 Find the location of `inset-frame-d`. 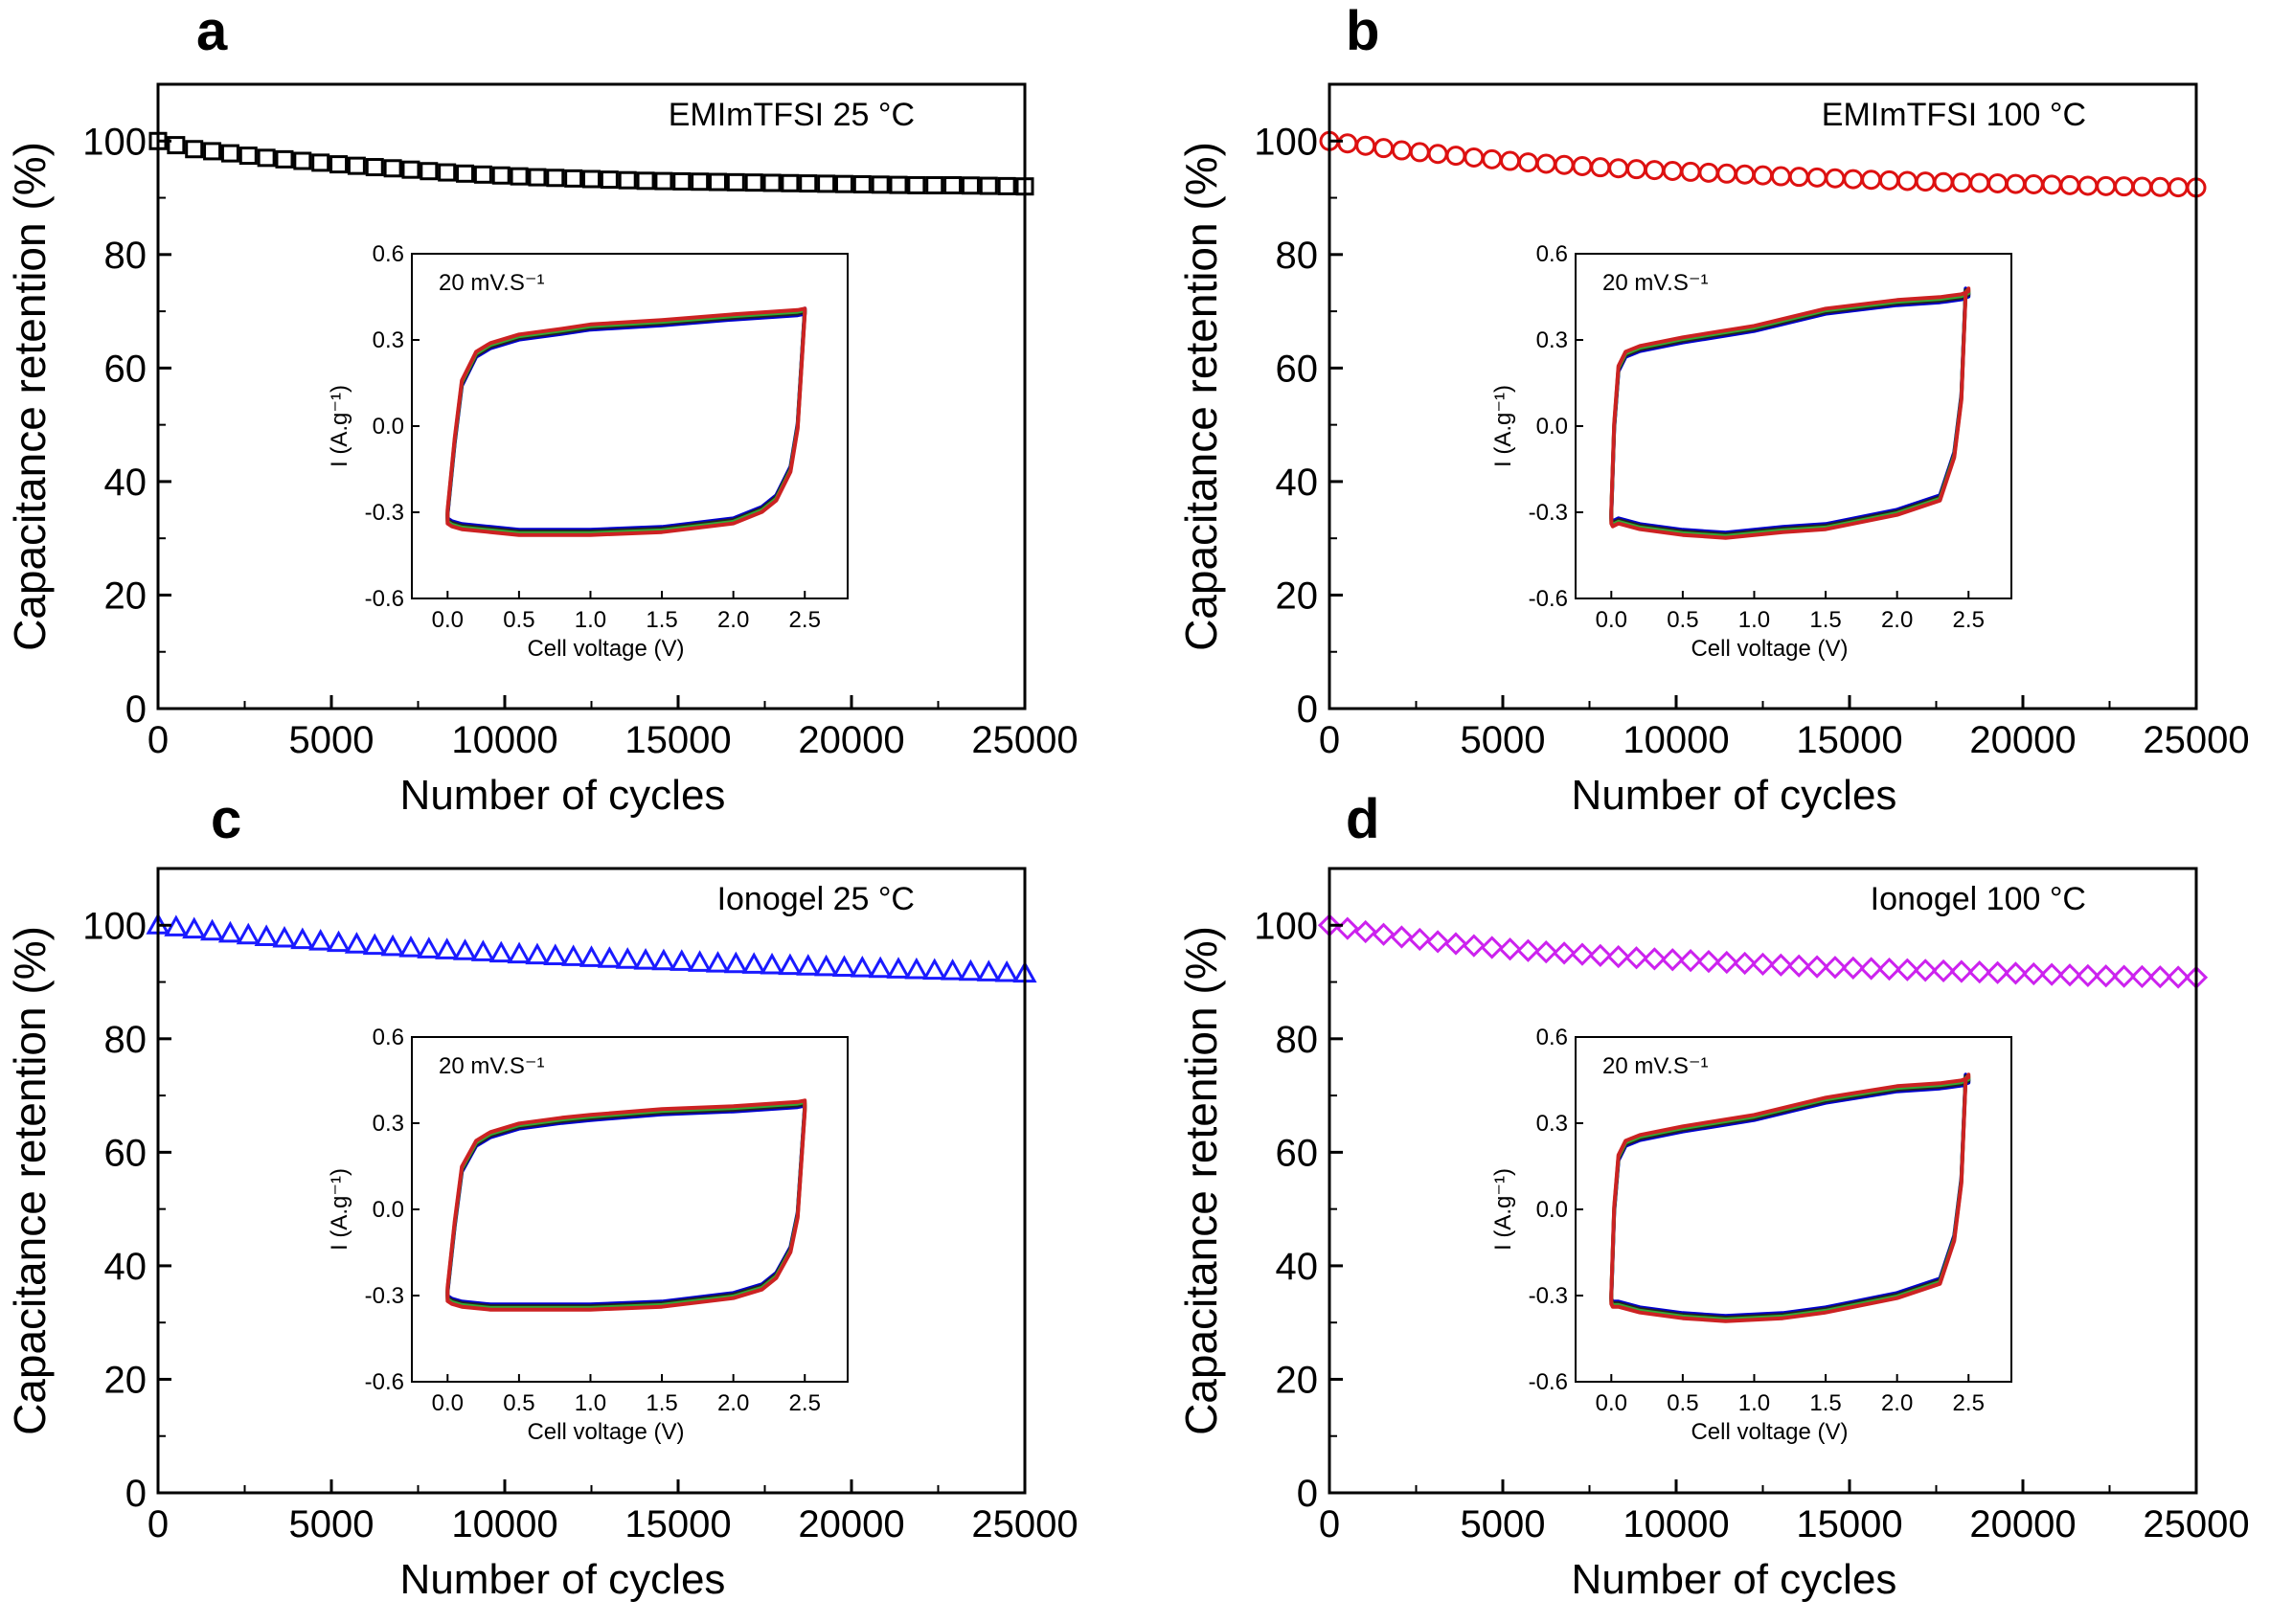

inset-frame-d is located at coordinates (1793, 1209).